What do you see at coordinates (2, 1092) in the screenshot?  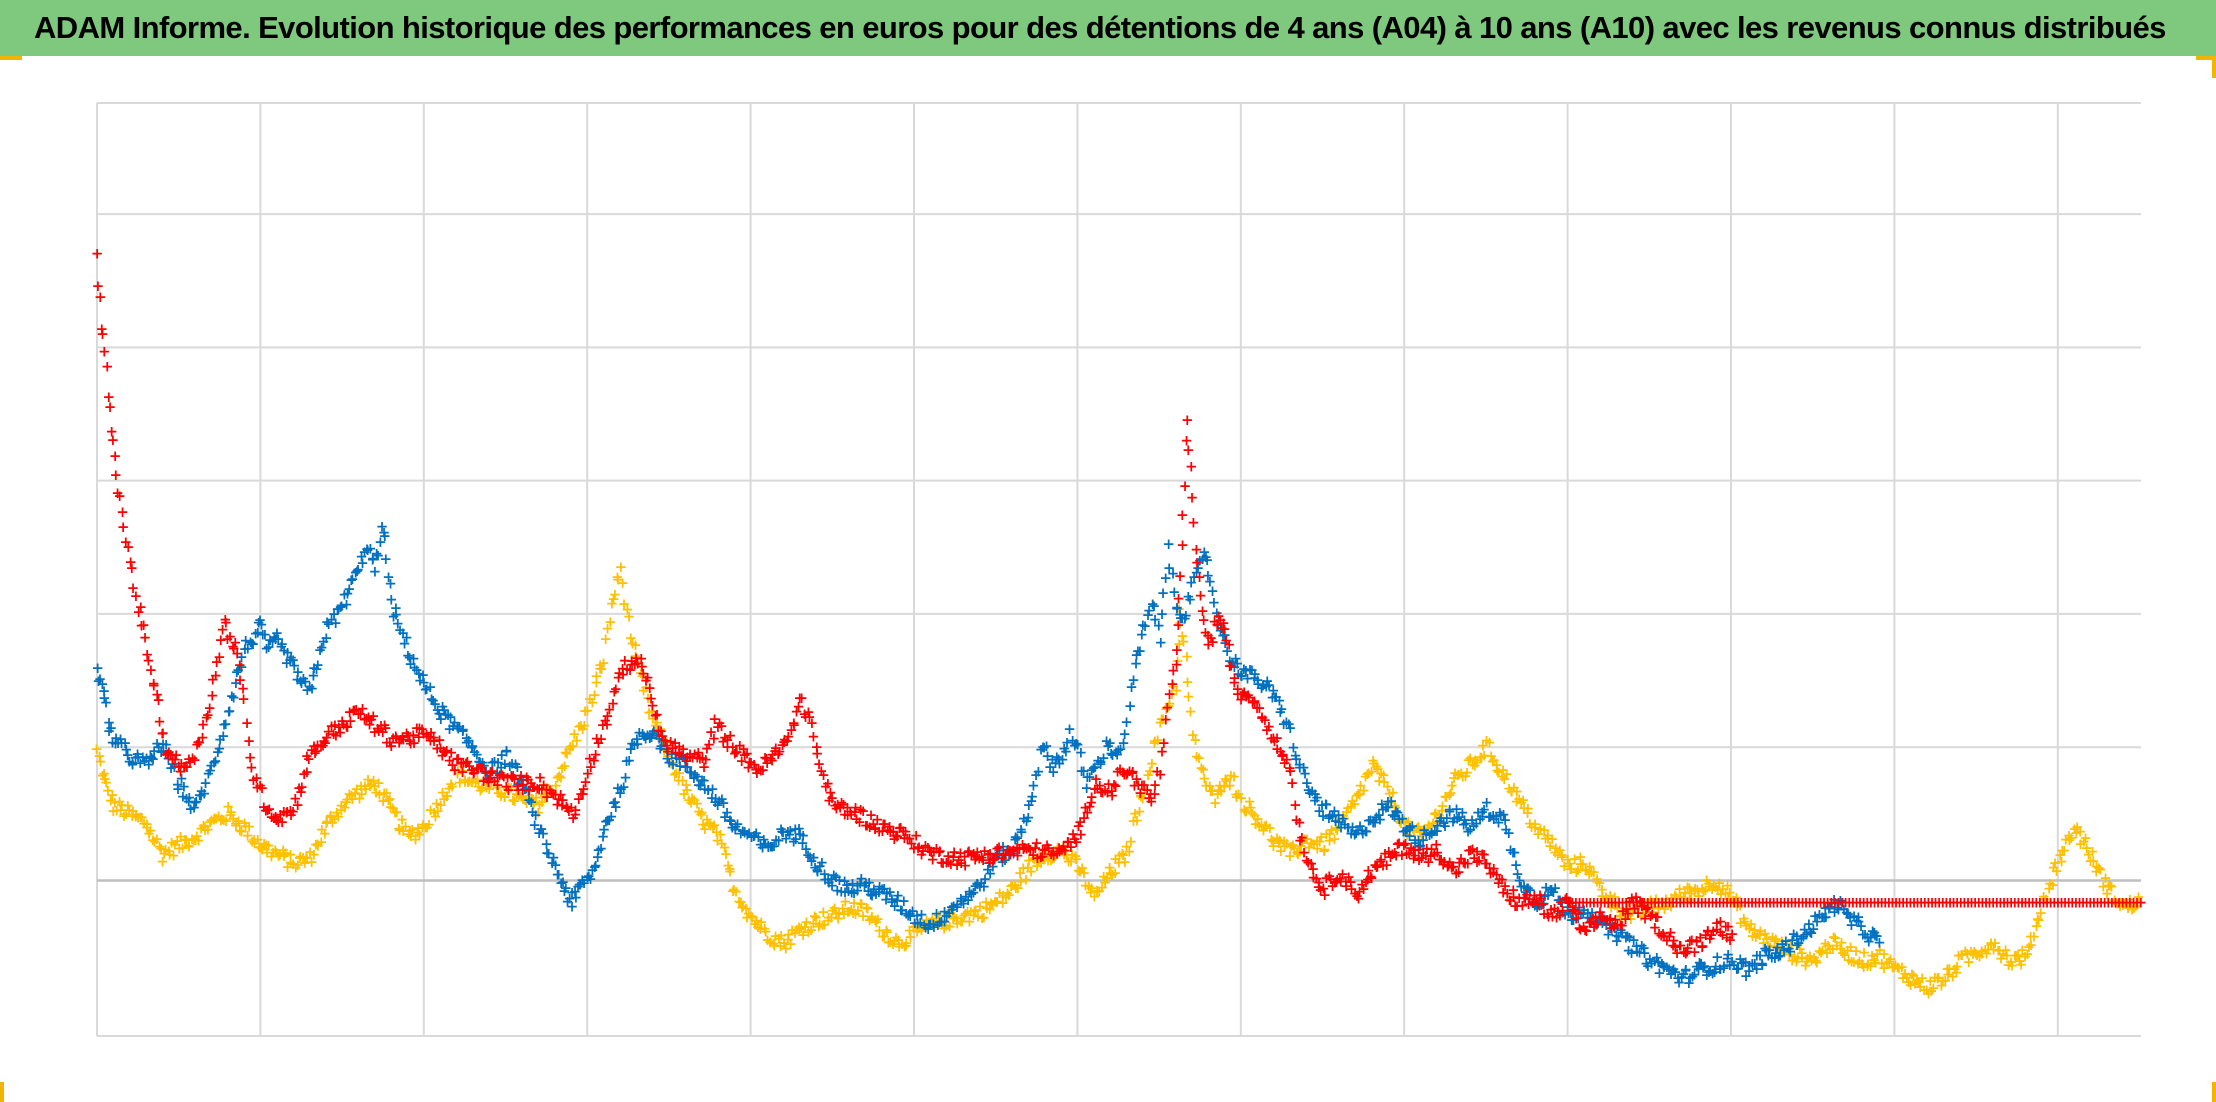 I see `corner-mark-bottom-left` at bounding box center [2, 1092].